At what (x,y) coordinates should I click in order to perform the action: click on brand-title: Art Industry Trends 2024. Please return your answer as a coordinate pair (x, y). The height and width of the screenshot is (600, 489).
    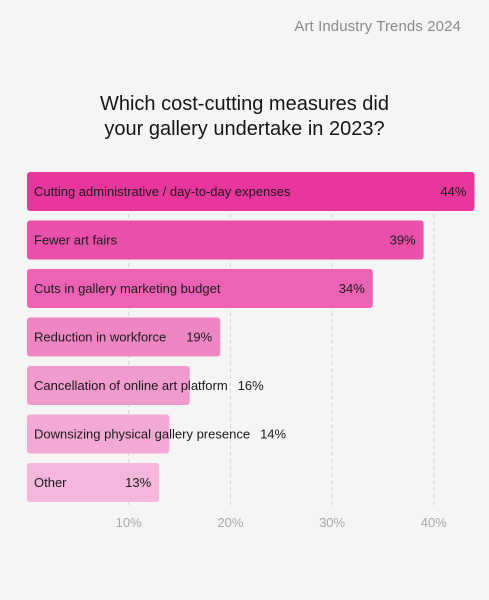
    Looking at the image, I should click on (377, 26).